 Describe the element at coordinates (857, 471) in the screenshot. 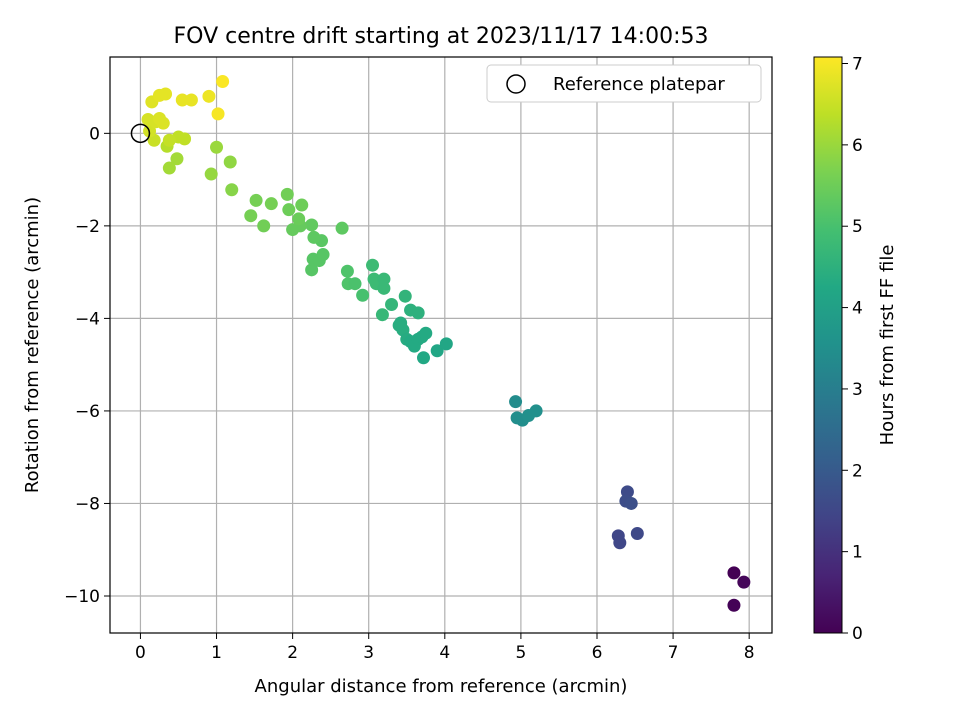

I see `colorbar-tick-label: 2` at that location.